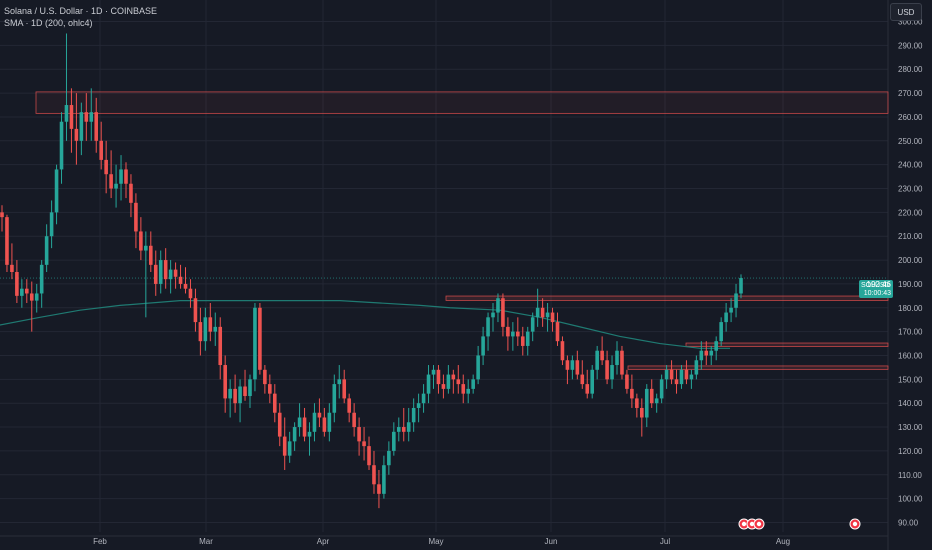  Describe the element at coordinates (876, 289) in the screenshot. I see `last-price-badge: SOLUSD 192.46 10:00:43` at that location.